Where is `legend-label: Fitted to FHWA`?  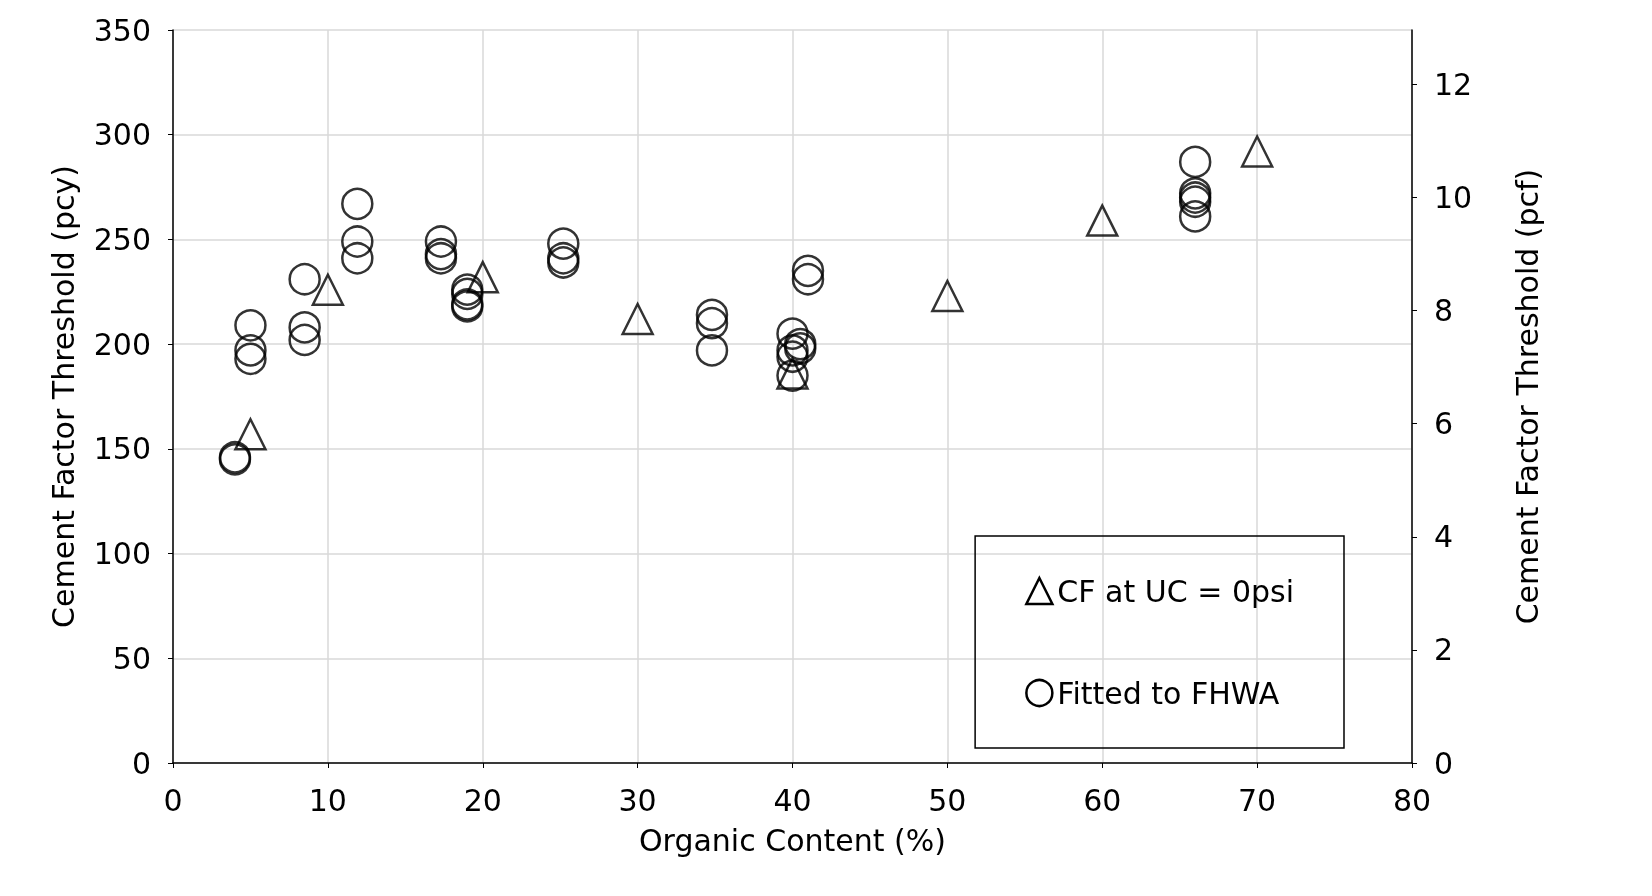 legend-label: Fitted to FHWA is located at coordinates (1168, 693).